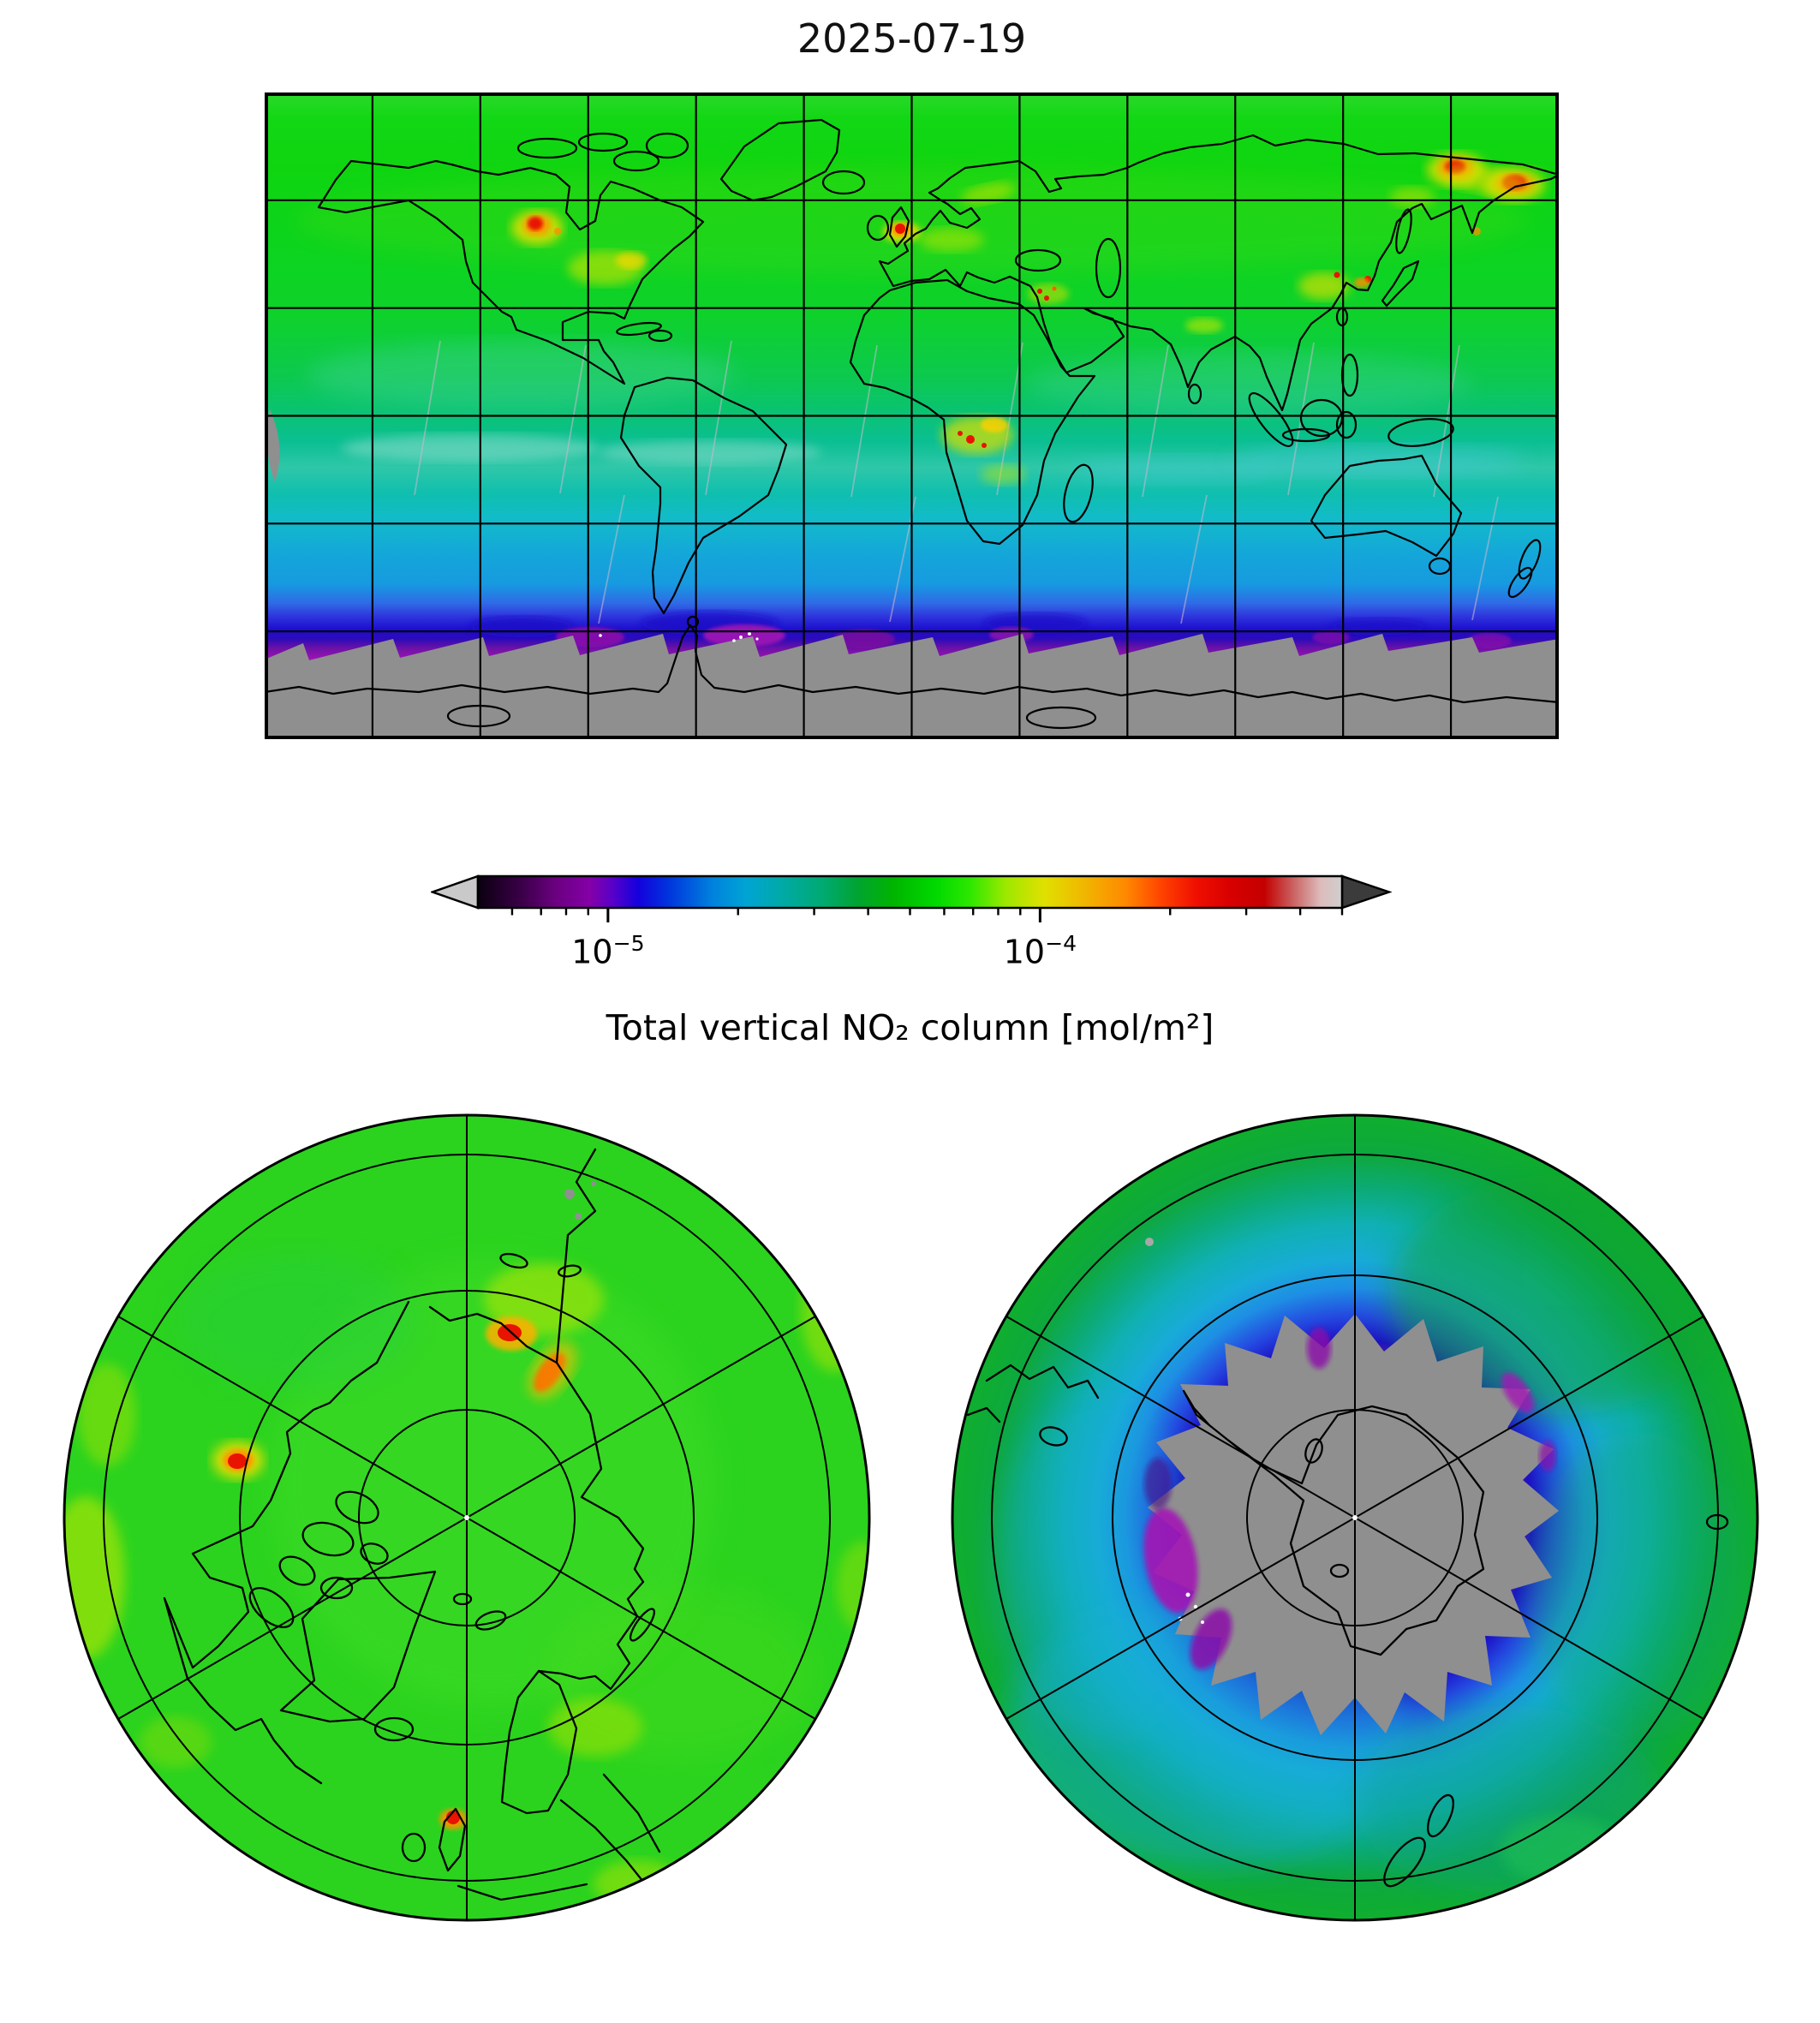 Image resolution: width=1820 pixels, height=2023 pixels. I want to click on colorbar-tick-label: 10⁻⁴, so click(1040, 950).